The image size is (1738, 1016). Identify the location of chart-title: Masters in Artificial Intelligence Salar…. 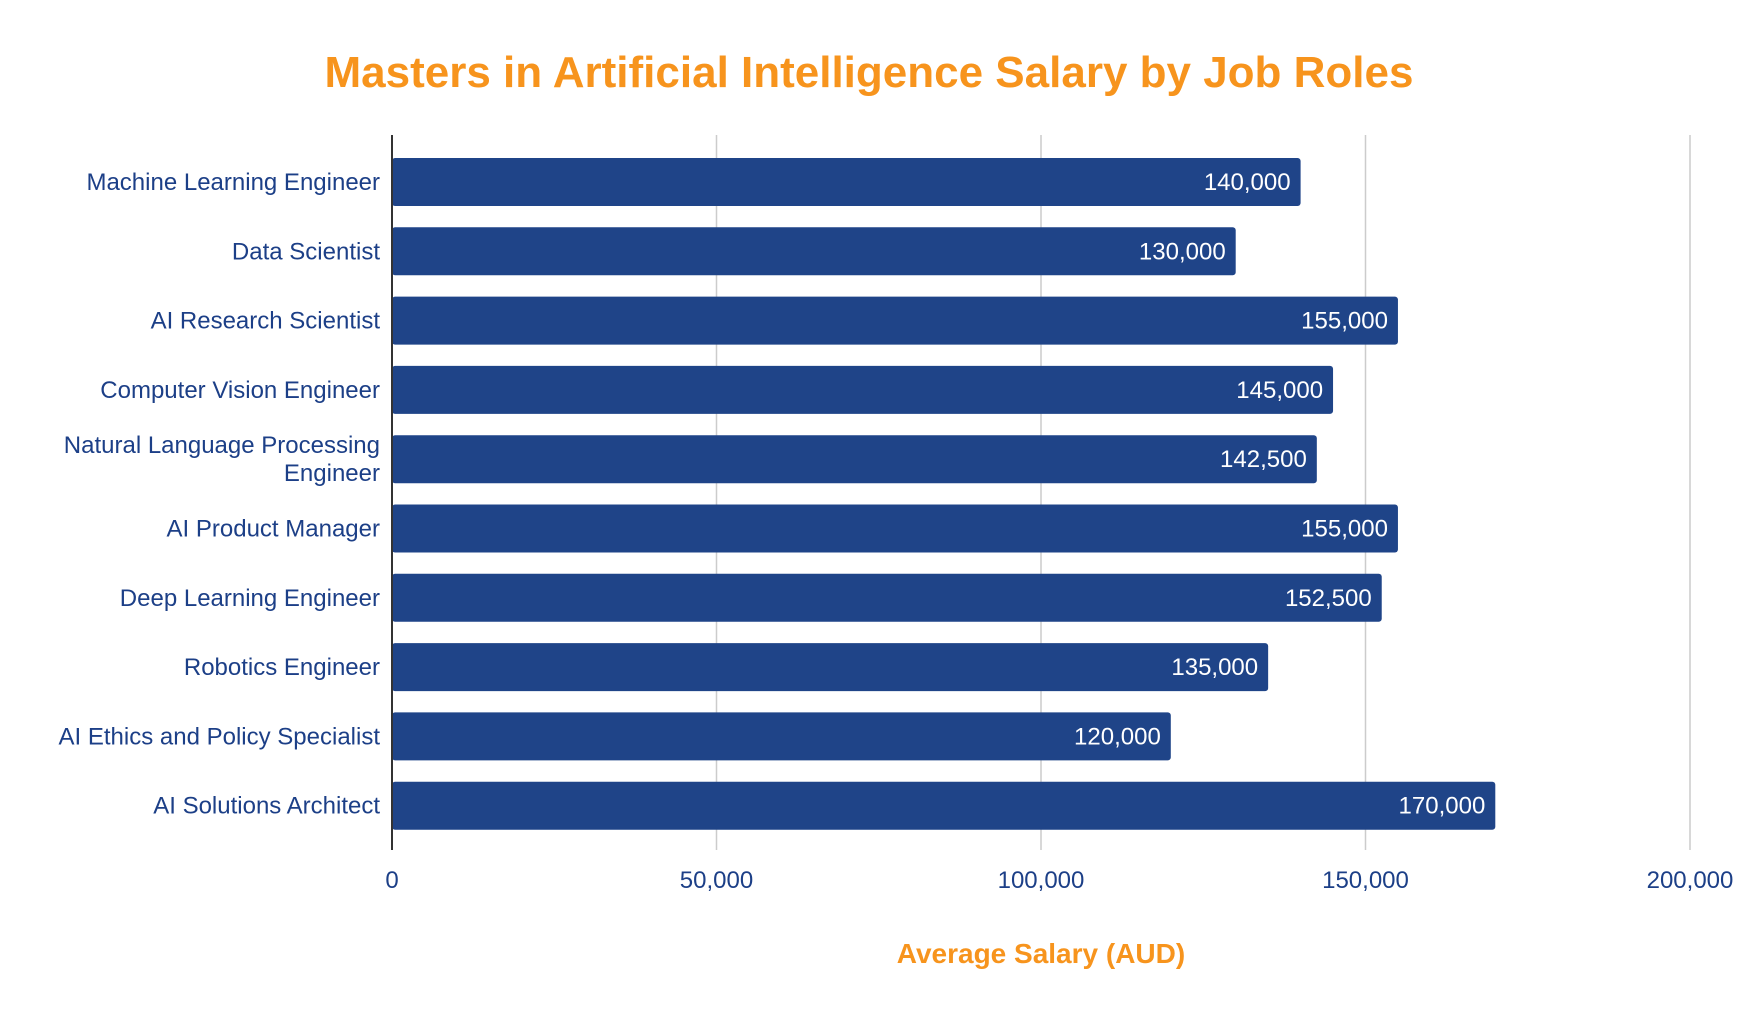
(869, 72).